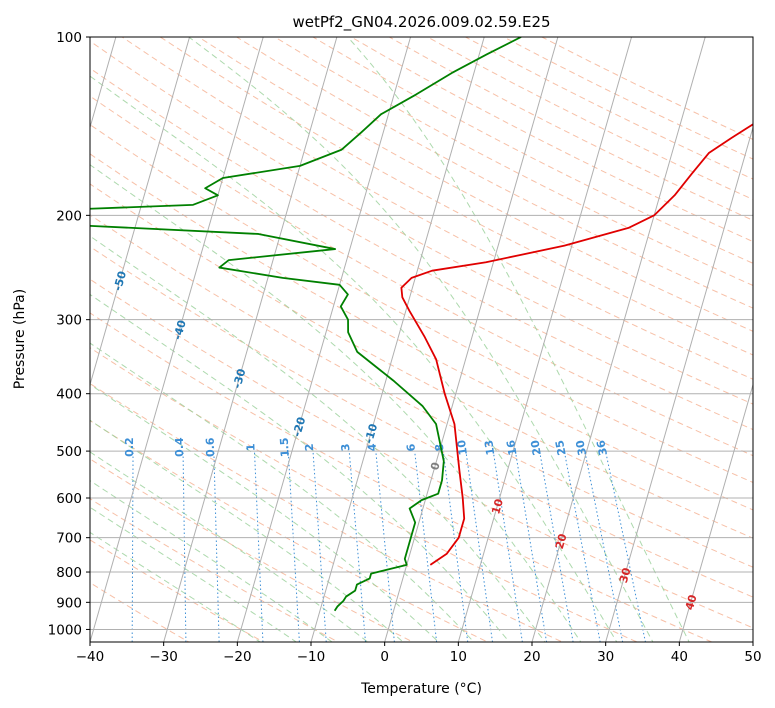  What do you see at coordinates (20, 339) in the screenshot?
I see `y-axis-label: Pressure (hPa)` at bounding box center [20, 339].